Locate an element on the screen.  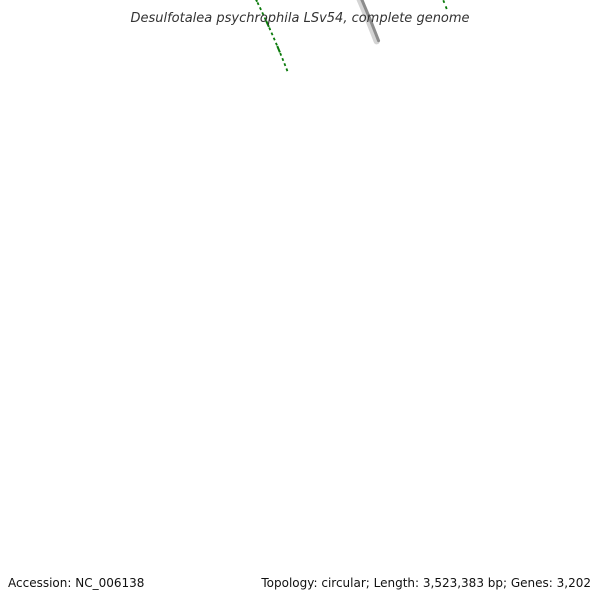
accession-text: Accession: NC_006138 is located at coordinates (76, 583).